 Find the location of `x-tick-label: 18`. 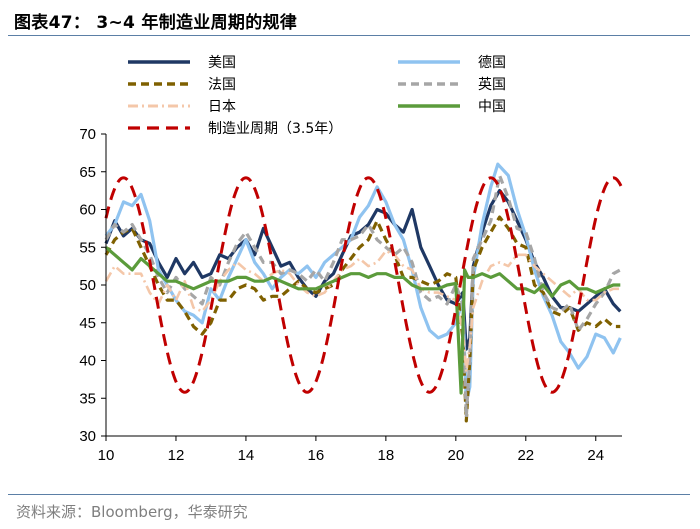

x-tick-label: 18 is located at coordinates (386, 455).